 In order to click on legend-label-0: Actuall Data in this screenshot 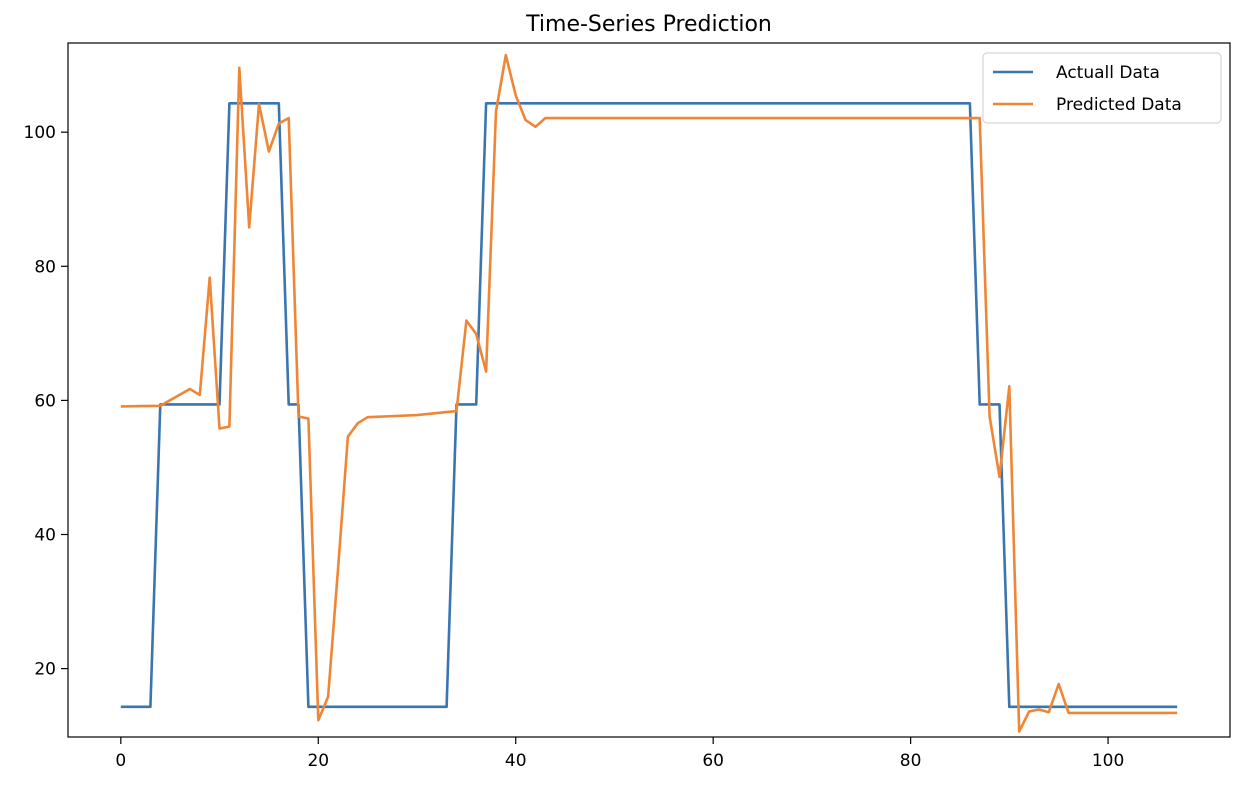, I will do `click(1108, 73)`.